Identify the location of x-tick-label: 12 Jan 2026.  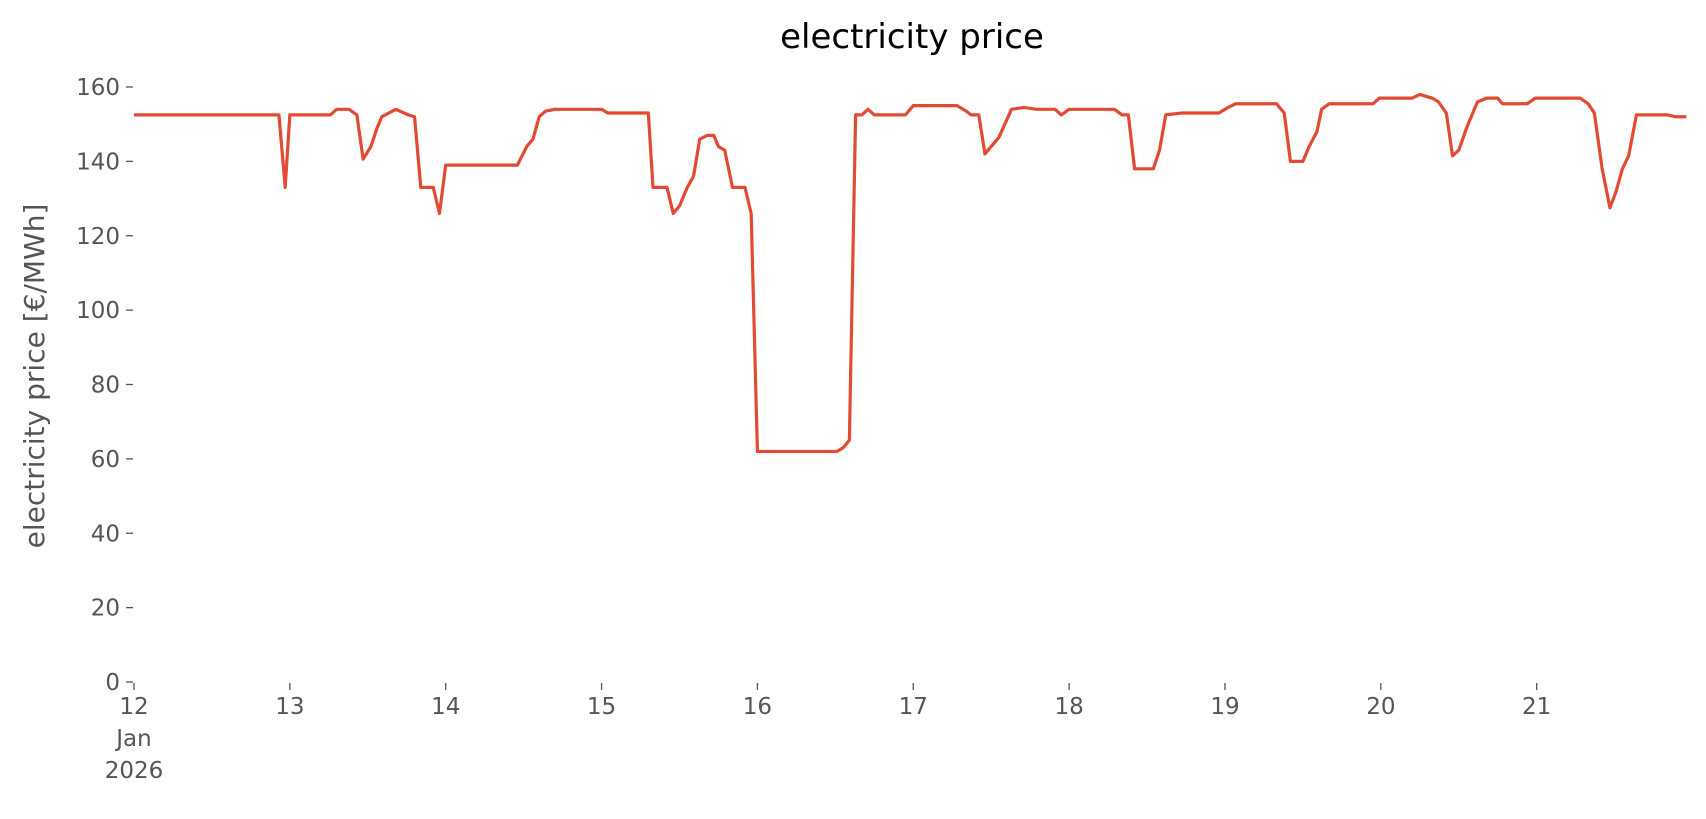
(134, 739).